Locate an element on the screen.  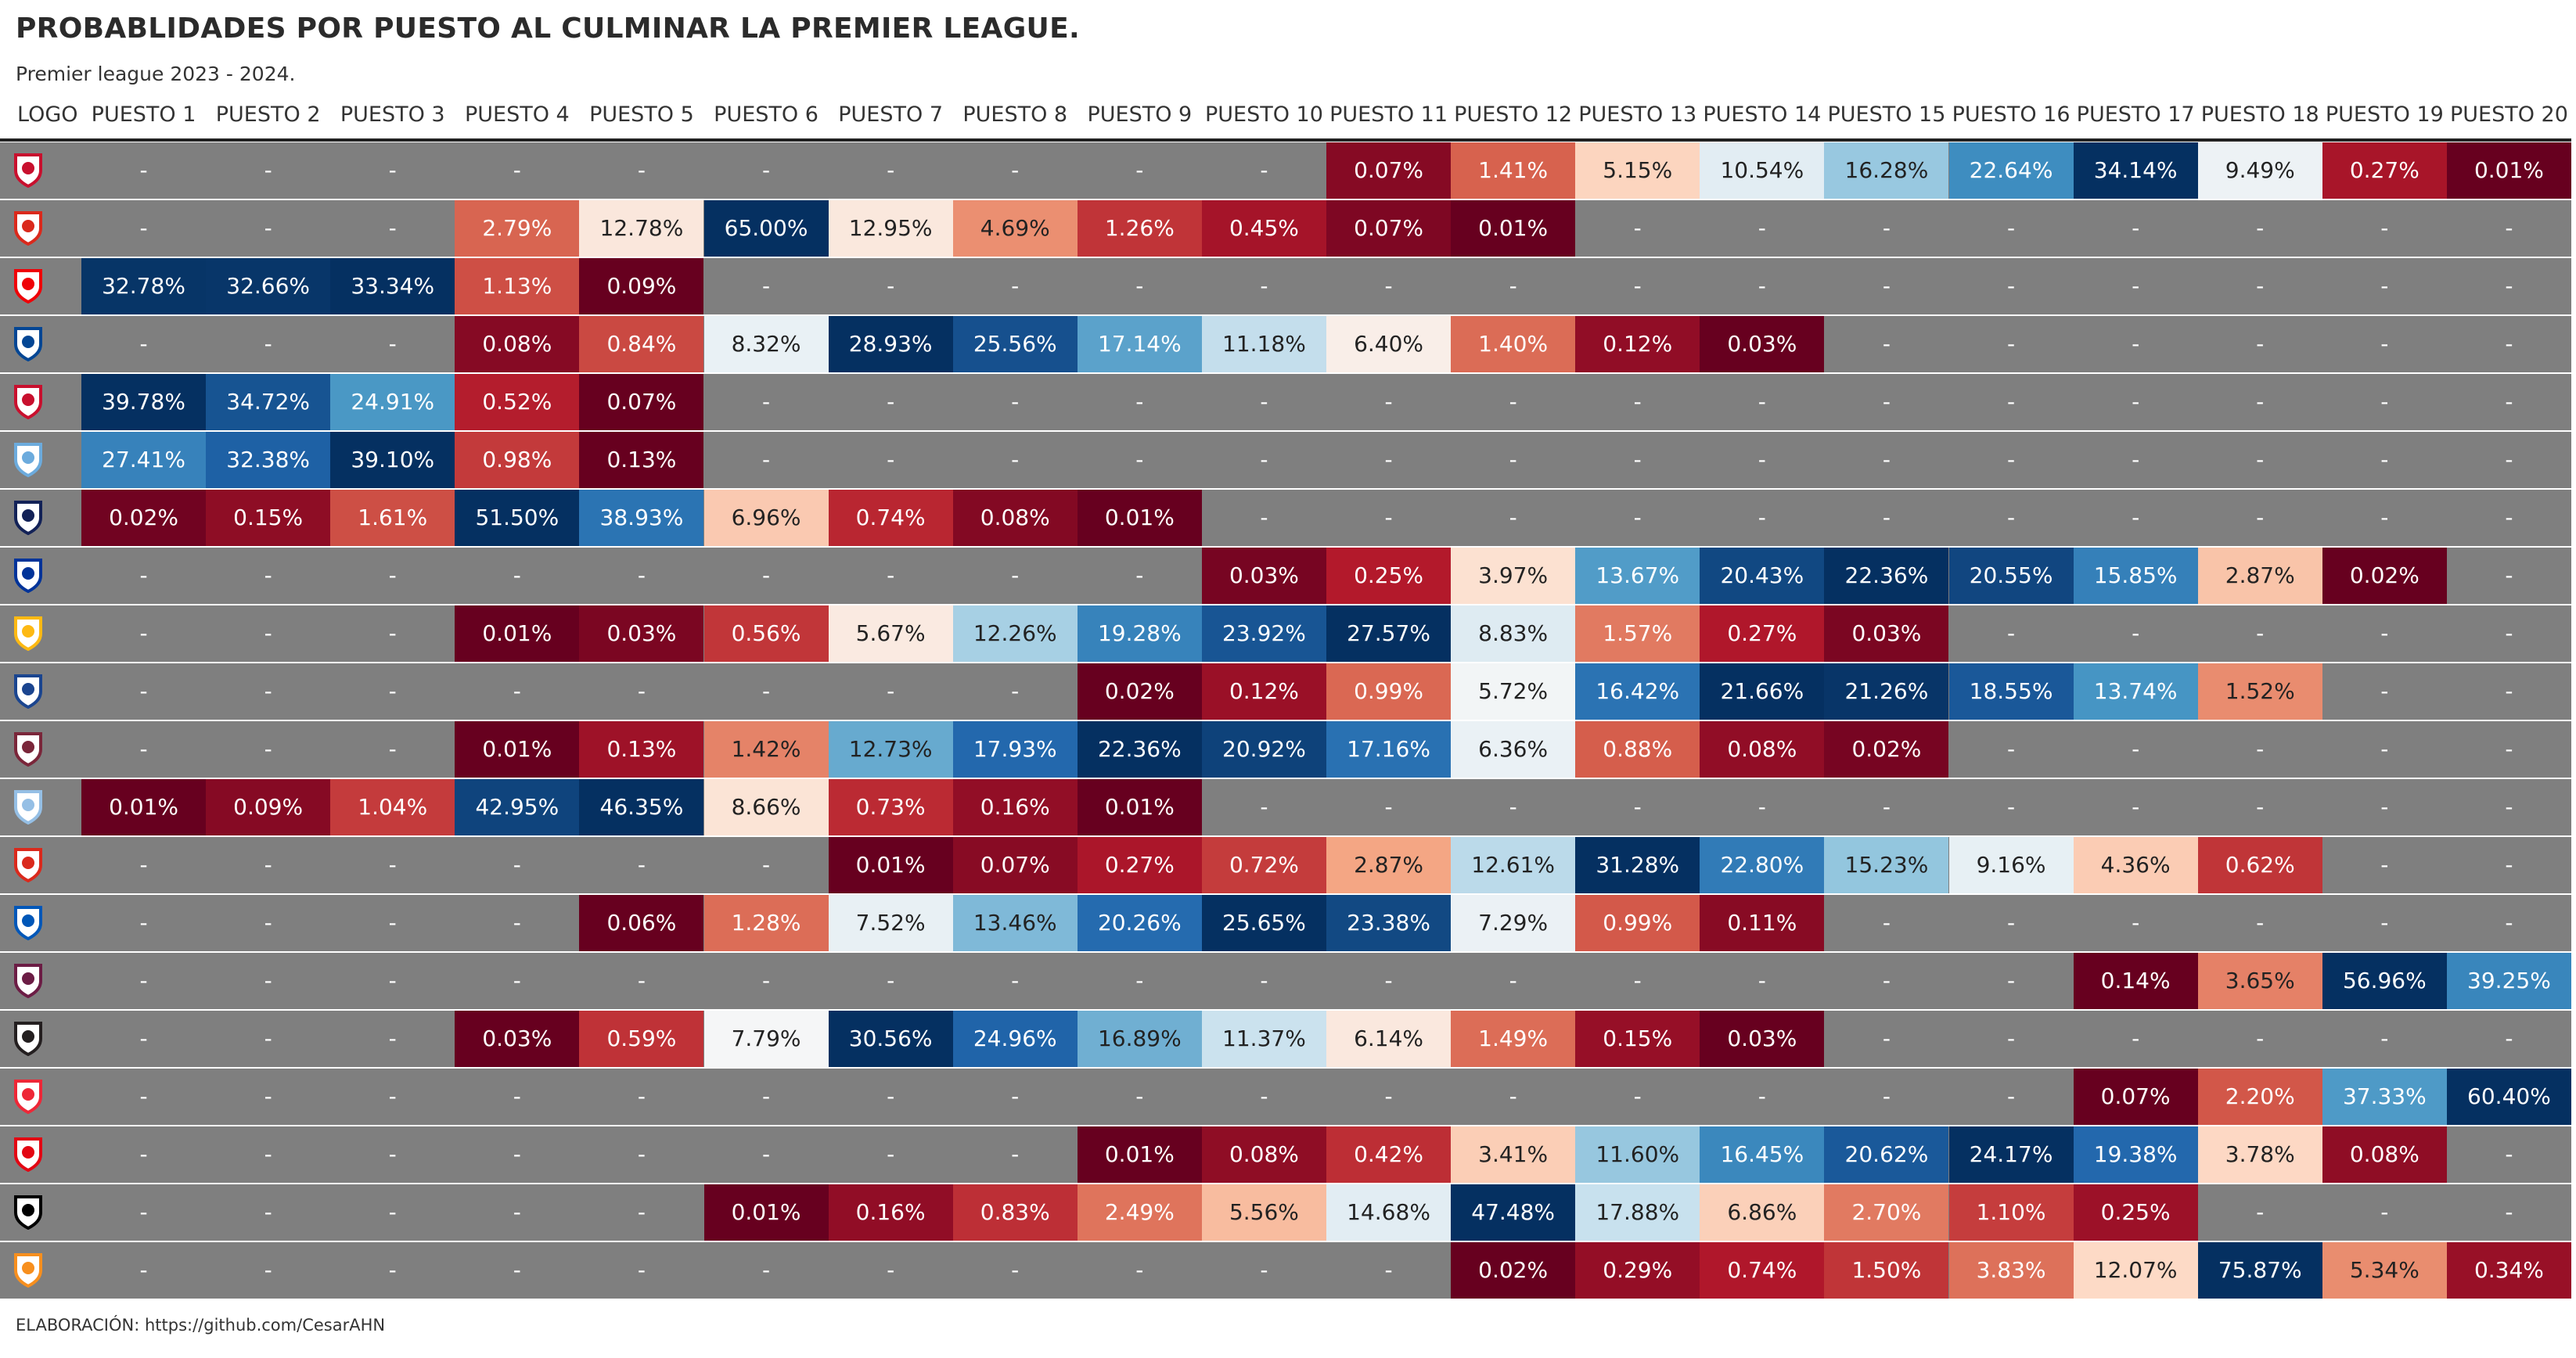
column-header-puesto-11: PUESTO 11 is located at coordinates (1388, 114).